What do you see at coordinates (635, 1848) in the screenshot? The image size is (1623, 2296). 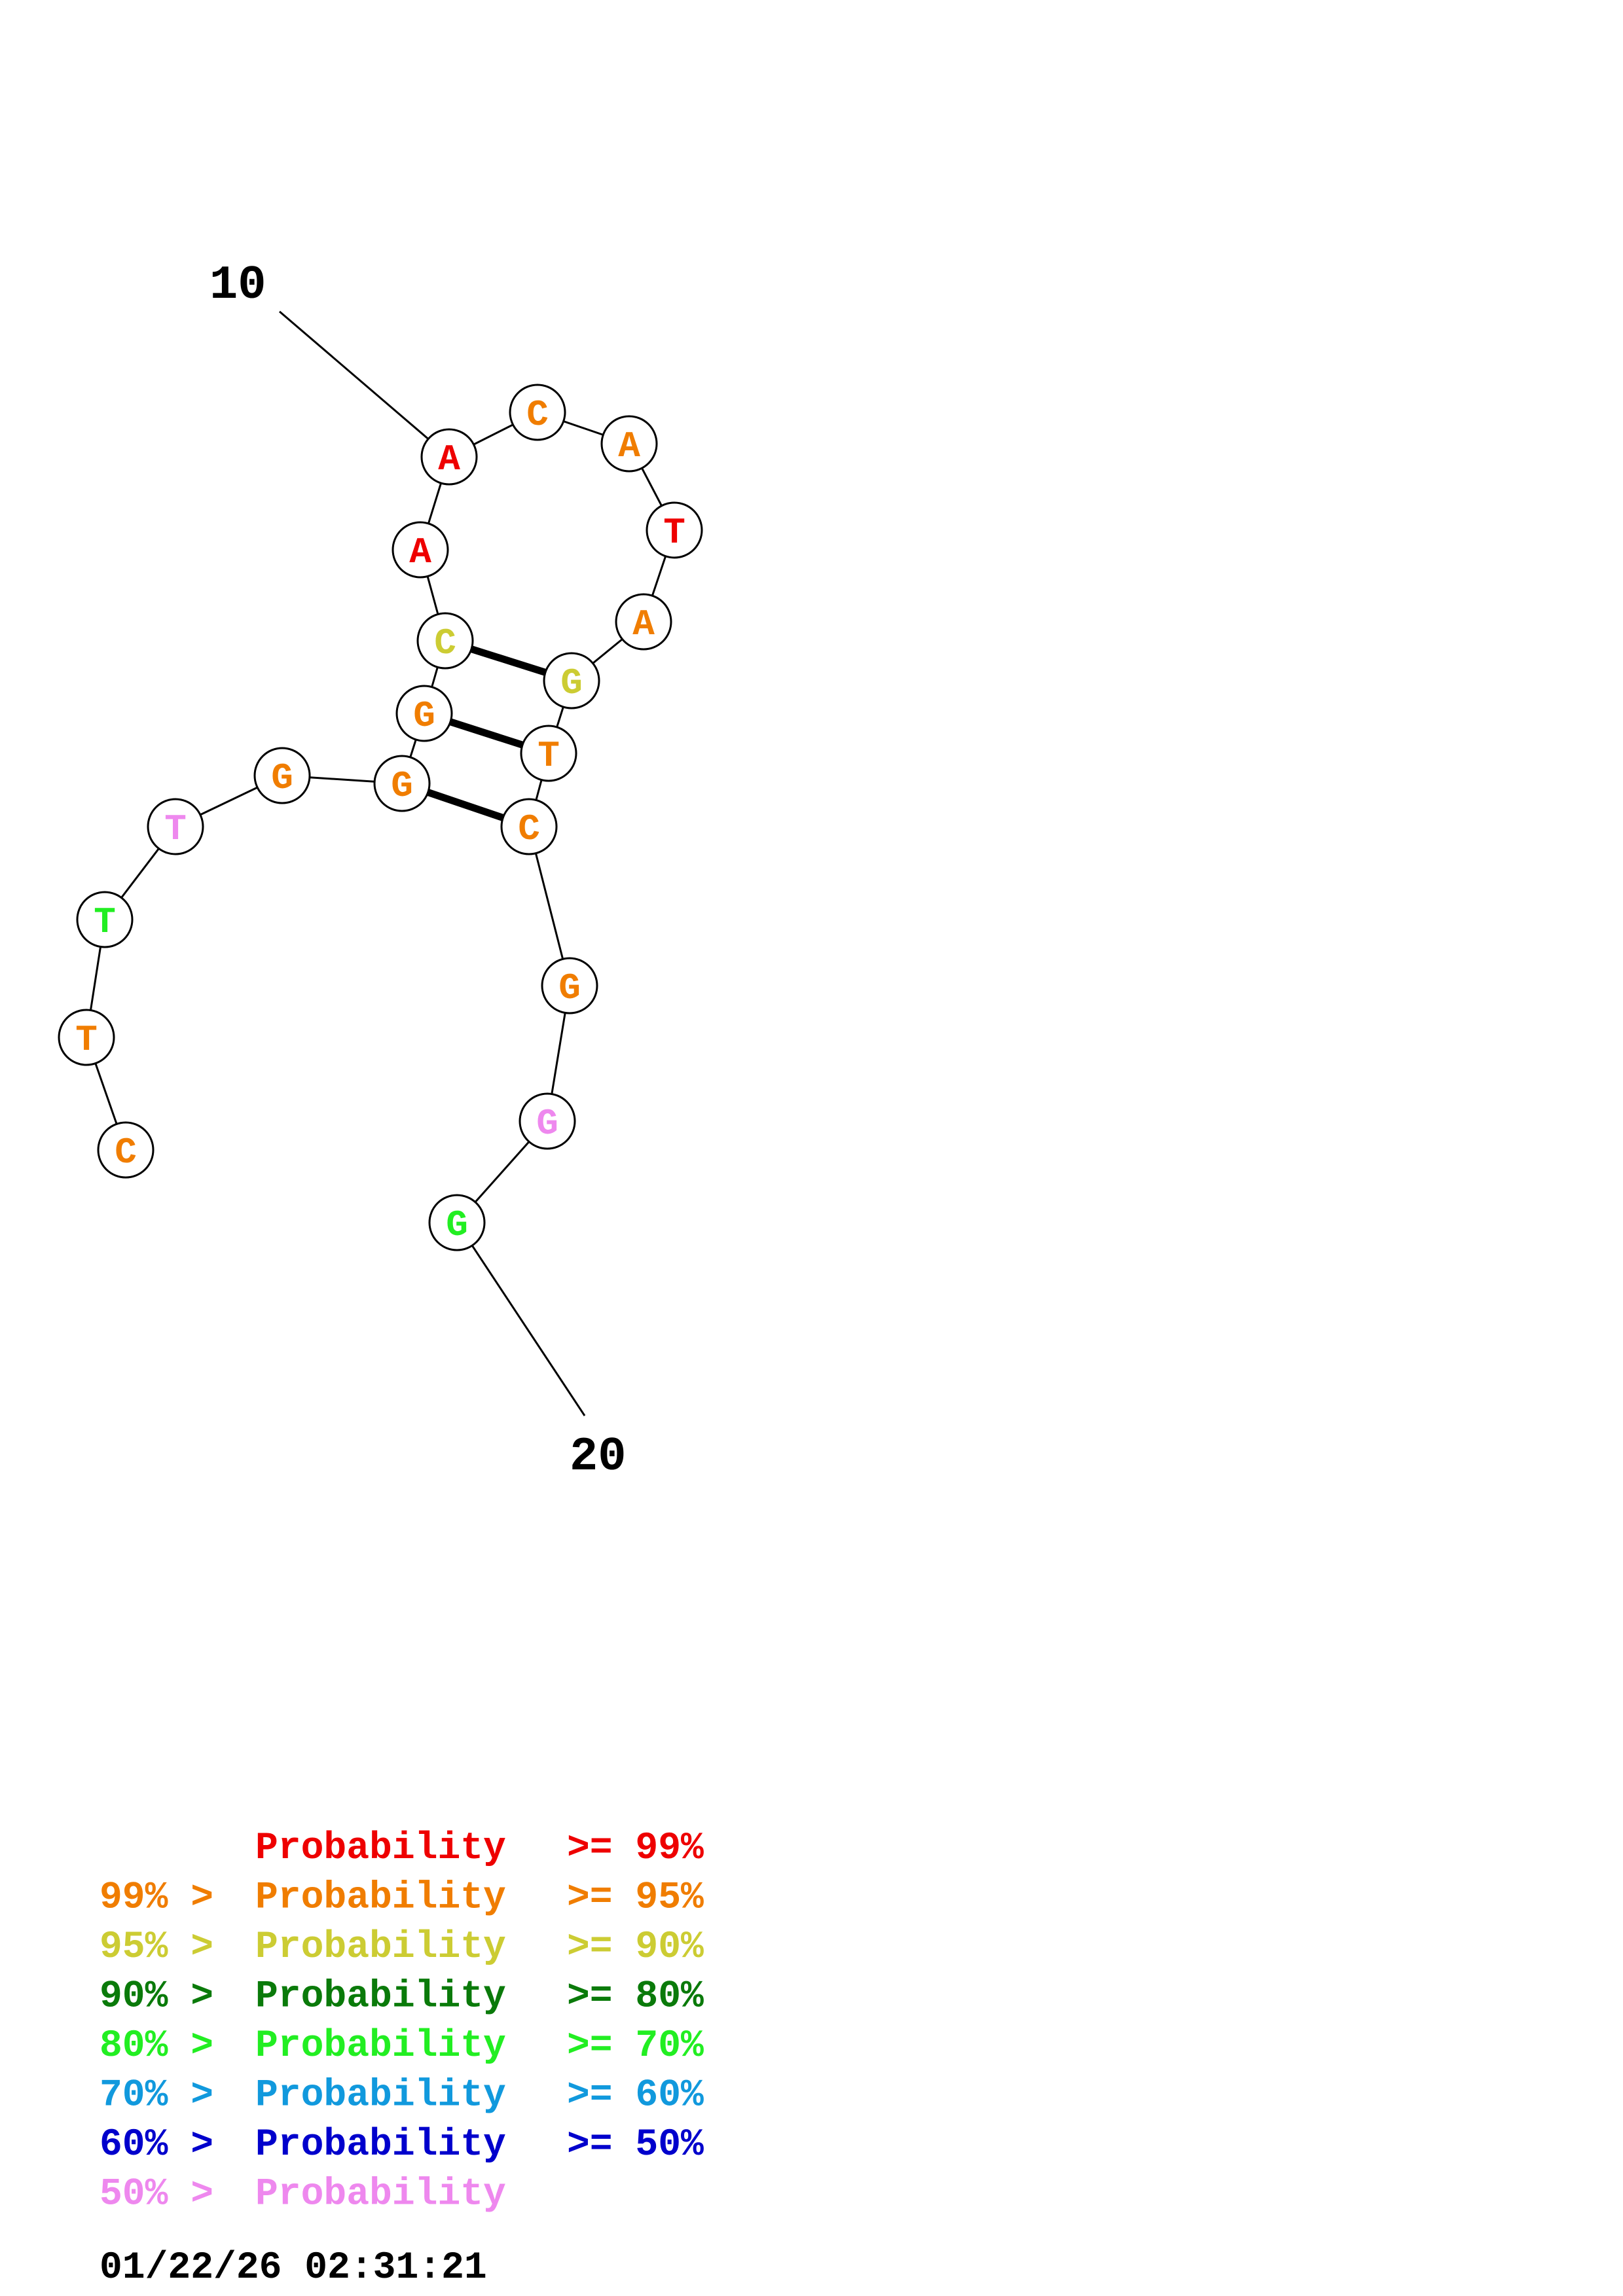 I see `legend-suffix: >= 99%` at bounding box center [635, 1848].